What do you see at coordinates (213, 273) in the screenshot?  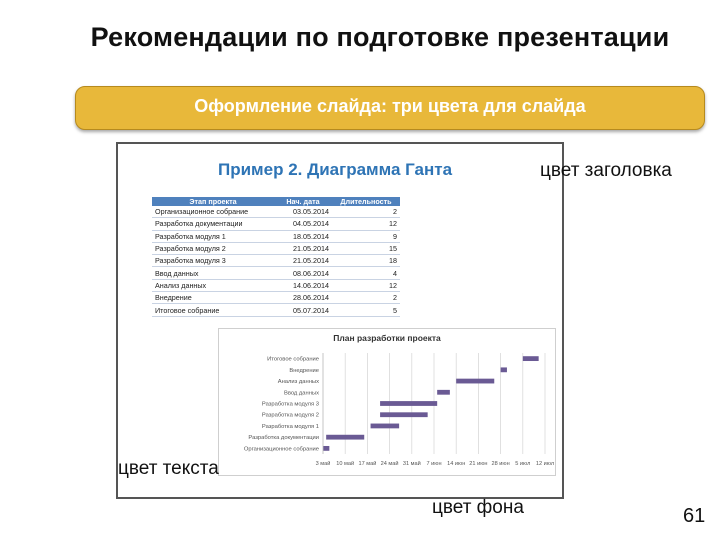 I see `cell-stage: Ввод данных` at bounding box center [213, 273].